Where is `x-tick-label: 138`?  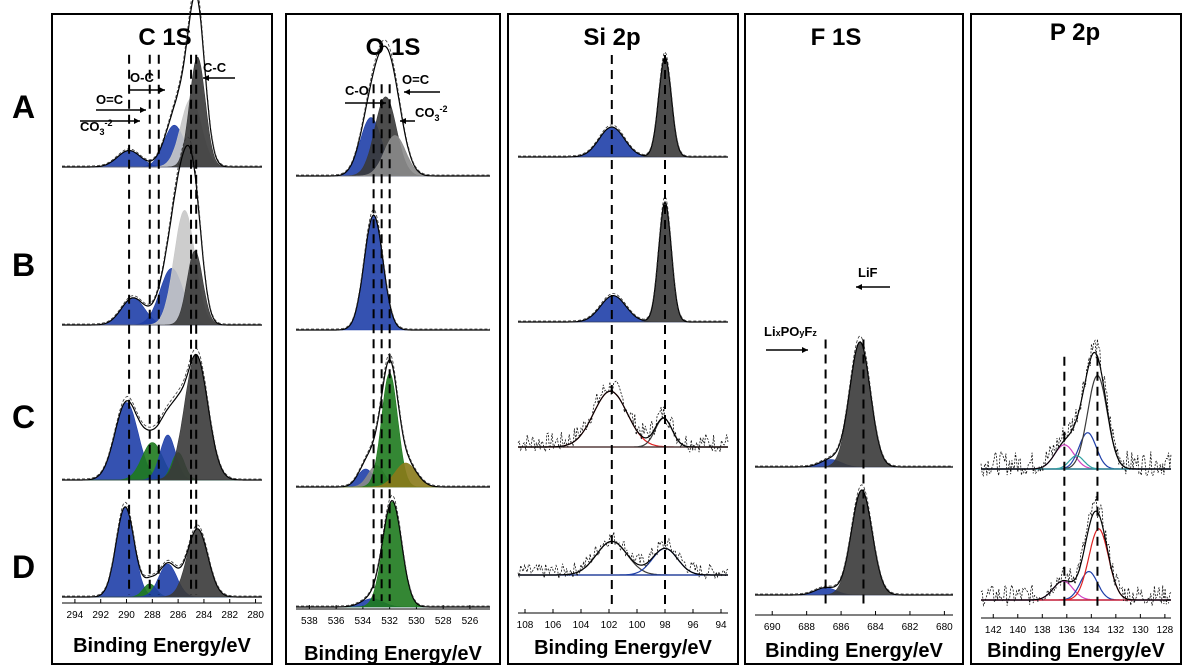
x-tick-label: 138 is located at coordinates (1042, 630).